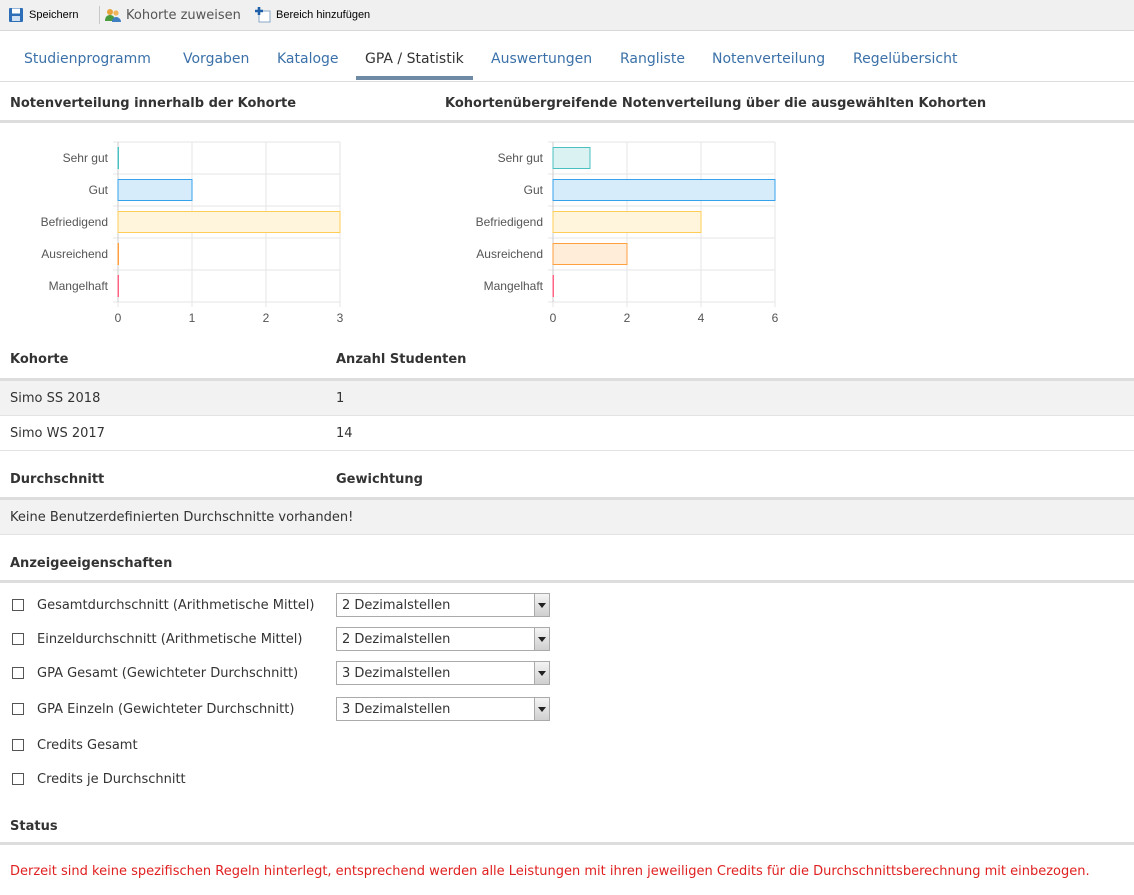 This screenshot has height=895, width=1134. Describe the element at coordinates (414, 59) in the screenshot. I see `tab-gpa-statistik: GPA / Statistik` at that location.